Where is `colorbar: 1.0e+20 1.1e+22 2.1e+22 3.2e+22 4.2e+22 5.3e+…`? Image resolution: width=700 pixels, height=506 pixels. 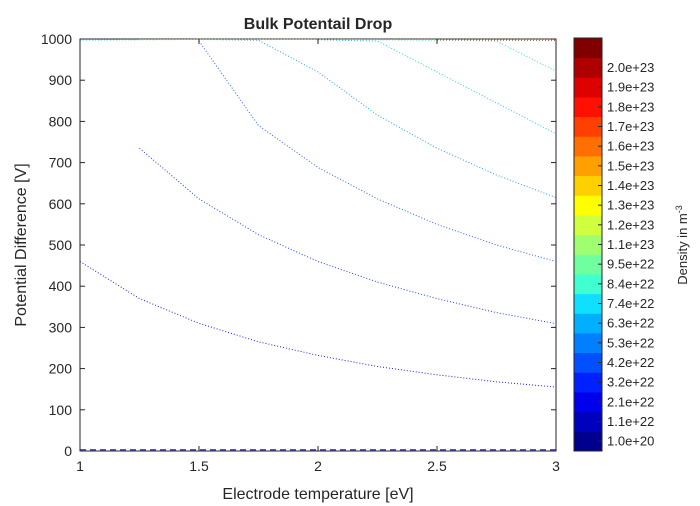
colorbar: 1.0e+20 1.1e+22 2.1e+22 3.2e+22 4.2e+22 5.3e+… is located at coordinates (613, 244).